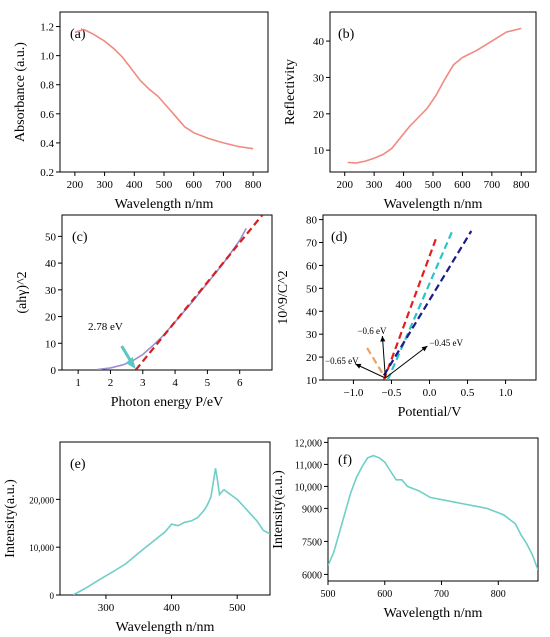 The width and height of the screenshot is (550, 637). Describe the element at coordinates (47, 57) in the screenshot. I see `y-tick-label: 1.0` at that location.